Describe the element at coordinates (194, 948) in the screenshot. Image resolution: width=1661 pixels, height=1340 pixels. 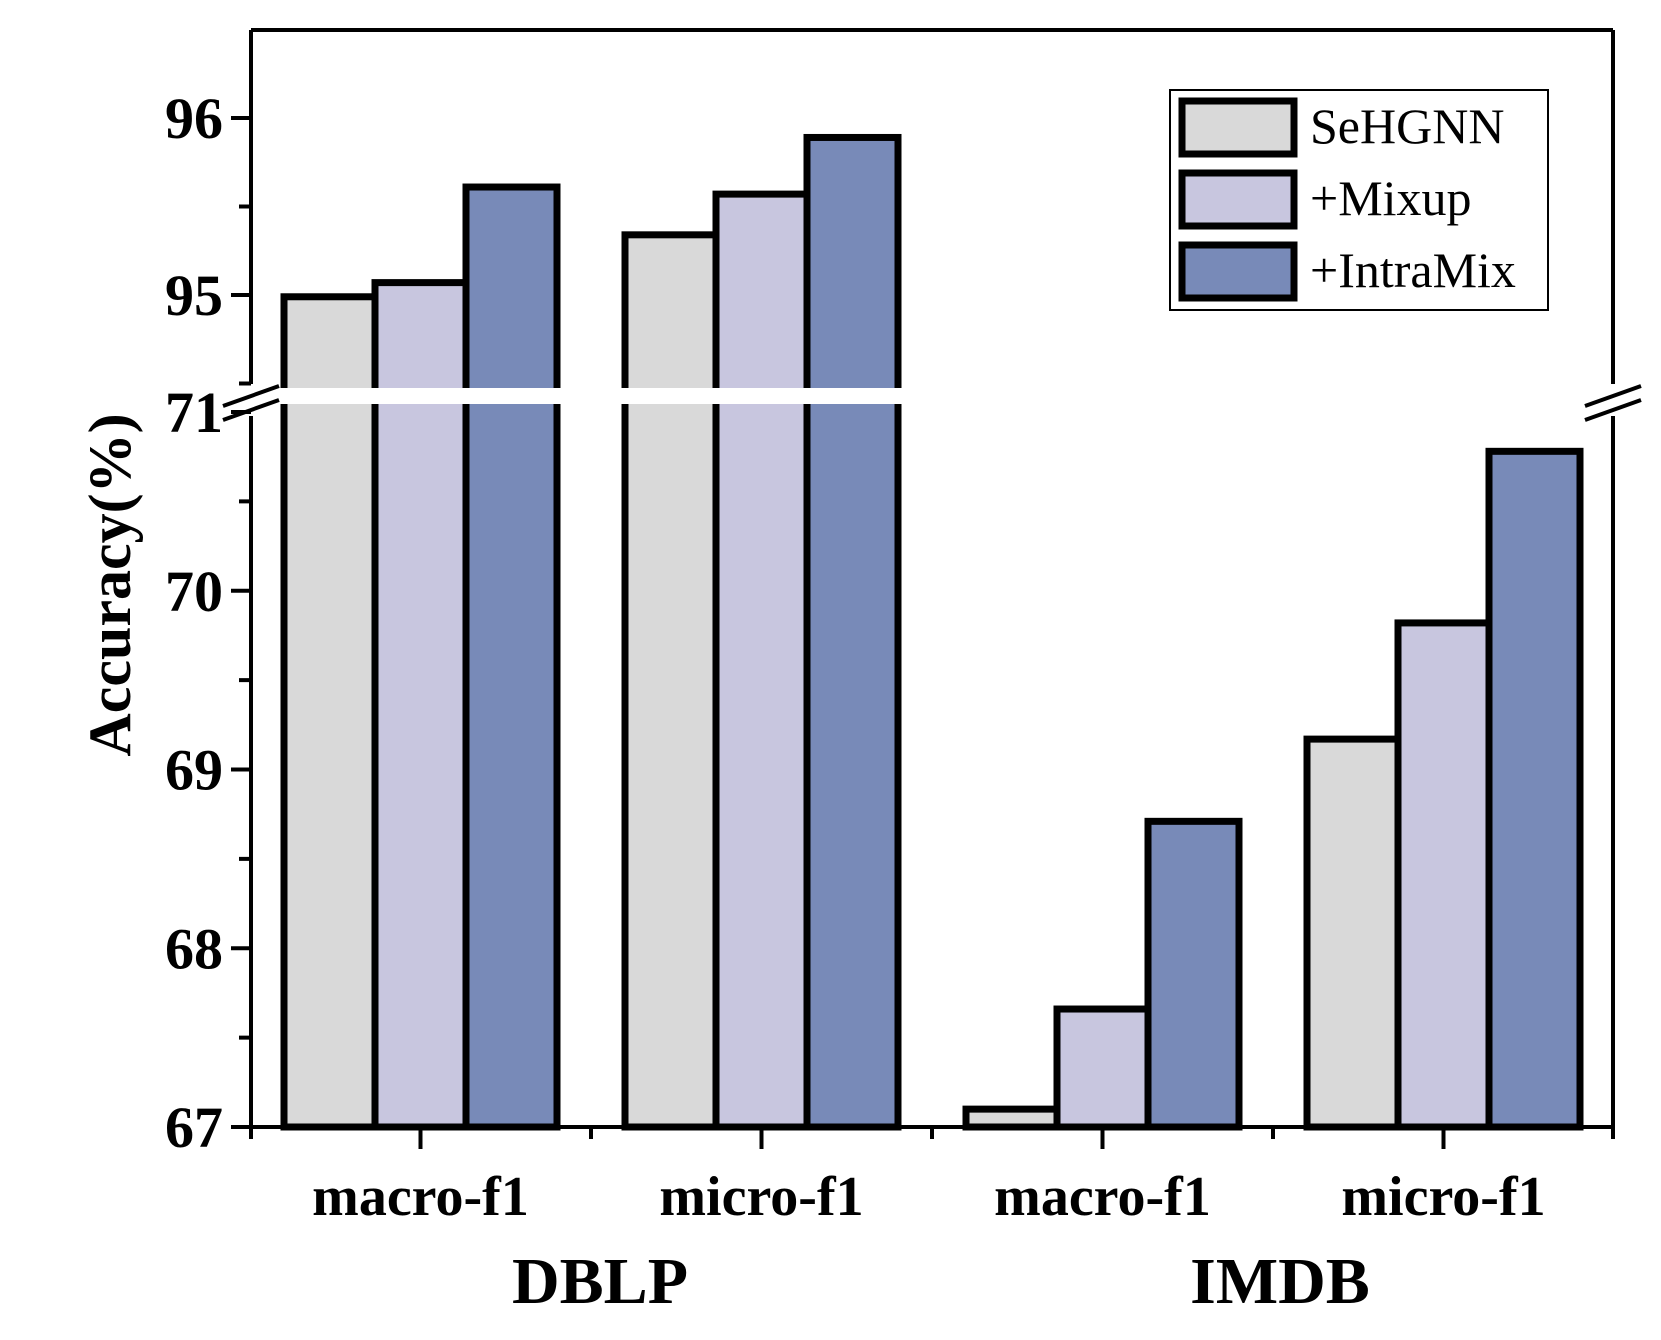
I see `ytick-label-68: 68` at that location.